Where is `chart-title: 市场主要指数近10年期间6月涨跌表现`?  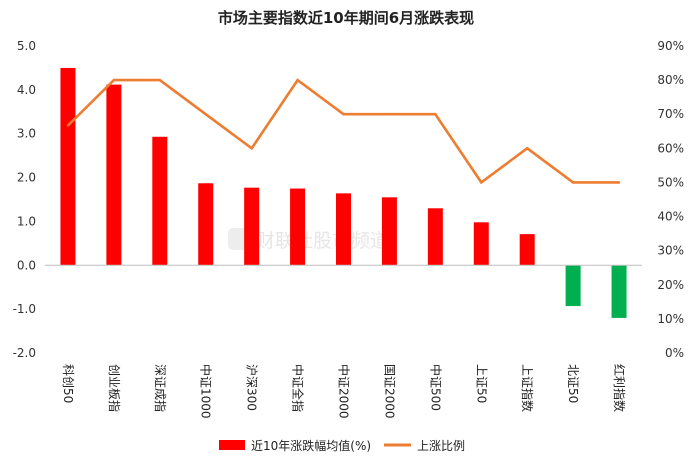
chart-title: 市场主要指数近10年期间6月涨跌表现 is located at coordinates (346, 18).